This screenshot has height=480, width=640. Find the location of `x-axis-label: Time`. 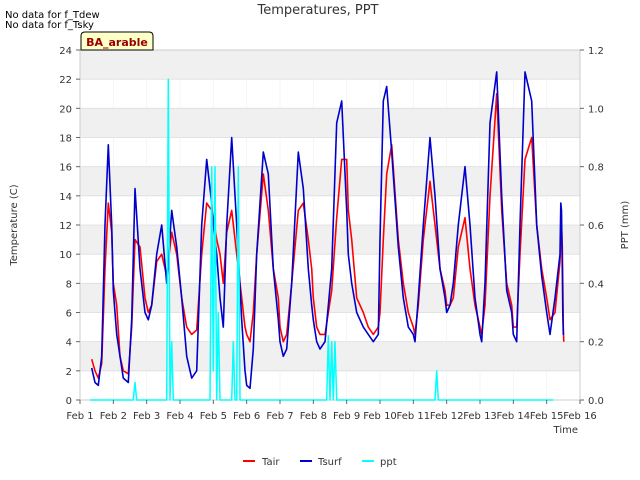

x-axis-label: Time is located at coordinates (565, 430).